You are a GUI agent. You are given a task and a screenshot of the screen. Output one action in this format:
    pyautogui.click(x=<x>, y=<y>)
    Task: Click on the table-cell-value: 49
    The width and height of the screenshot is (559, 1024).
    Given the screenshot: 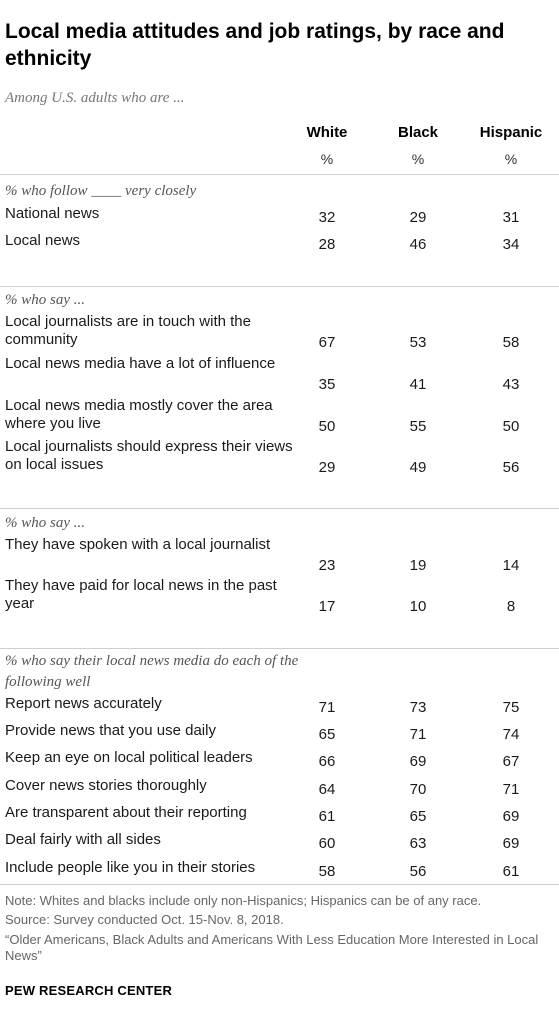 What is the action you would take?
    pyautogui.click(x=418, y=467)
    